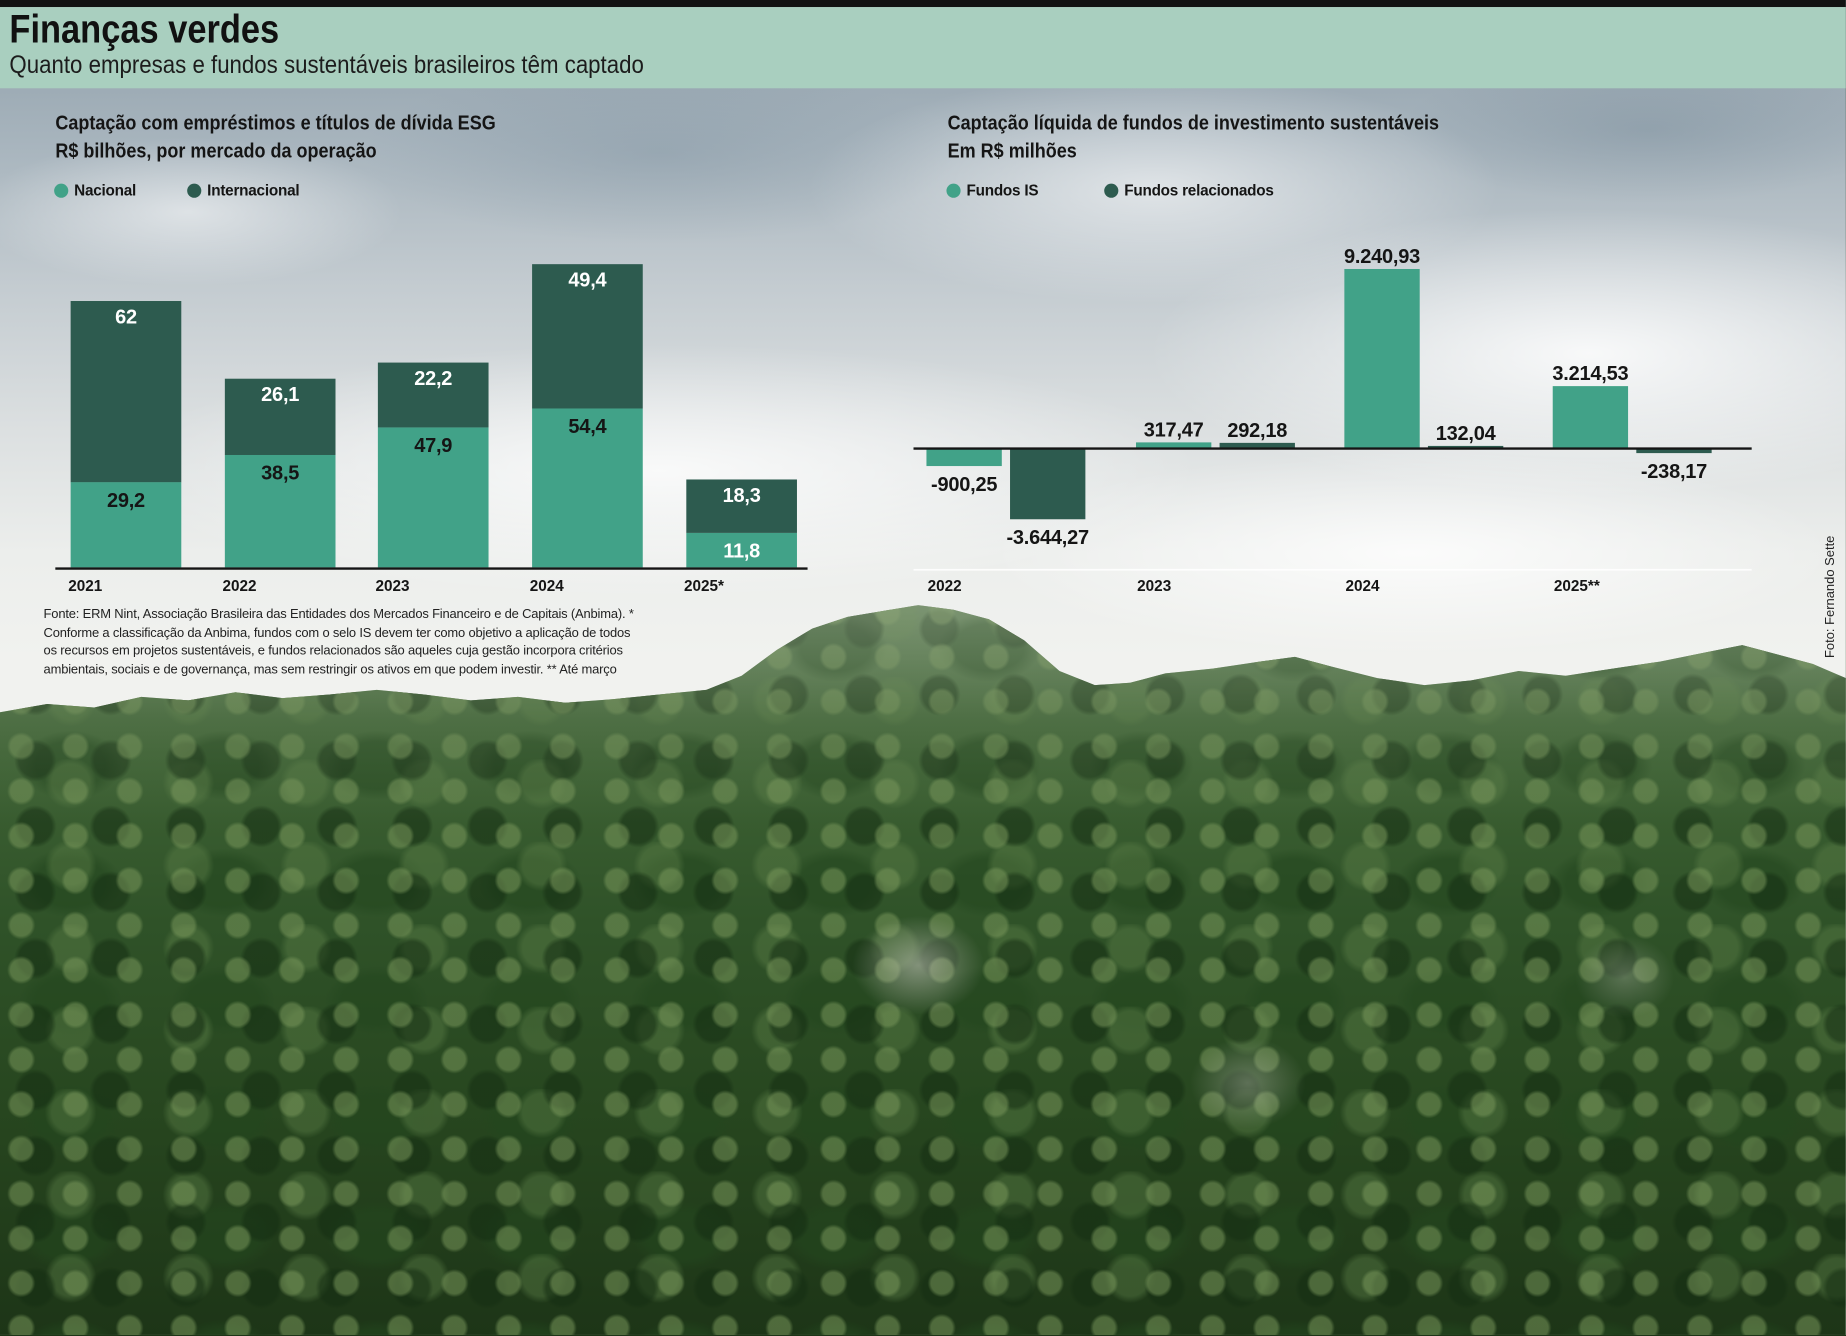 This screenshot has width=1846, height=1336. What do you see at coordinates (953, 190) in the screenshot?
I see `legend-swatch-fundos-is` at bounding box center [953, 190].